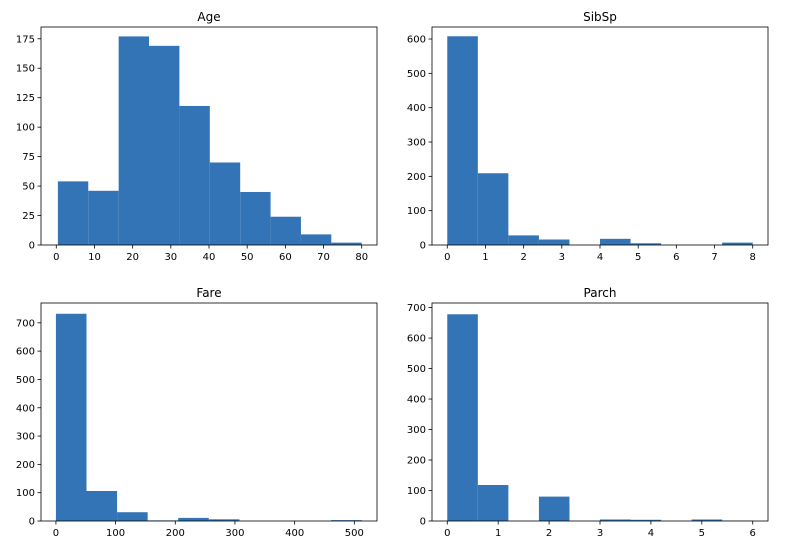 Image resolution: width=790 pixels, height=549 pixels. What do you see at coordinates (234, 533) in the screenshot?
I see `x-tick-label: 300` at bounding box center [234, 533].